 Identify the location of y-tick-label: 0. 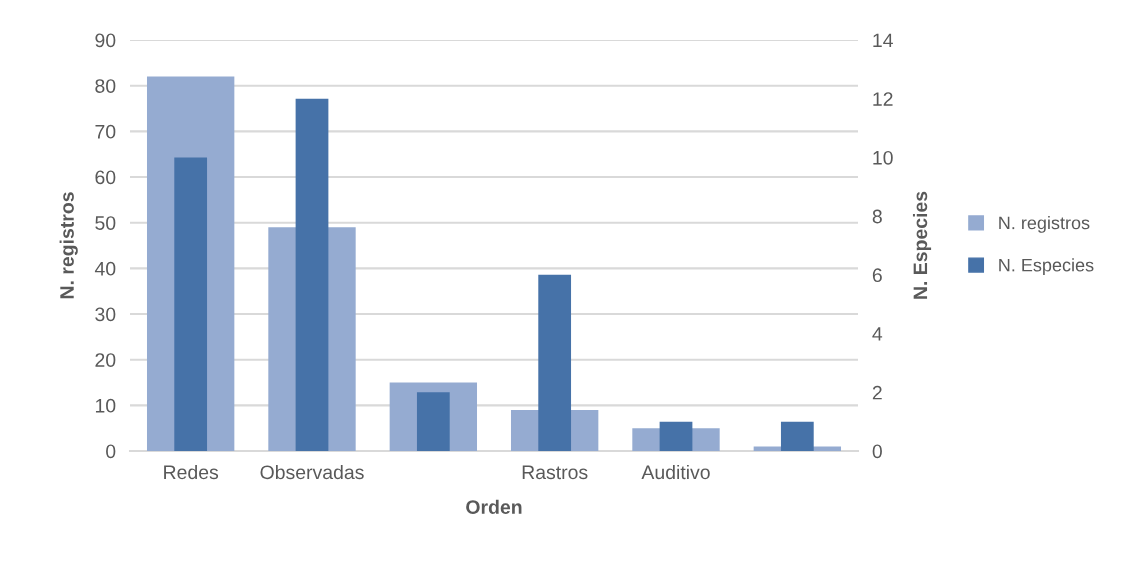
(111, 451).